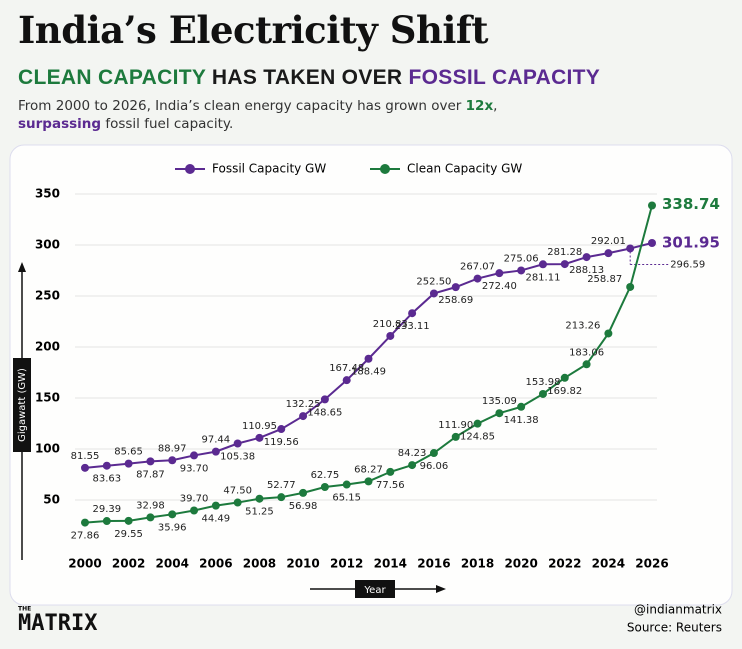 This screenshot has height=649, width=742. Describe the element at coordinates (216, 440) in the screenshot. I see `value-label: 97.44` at that location.